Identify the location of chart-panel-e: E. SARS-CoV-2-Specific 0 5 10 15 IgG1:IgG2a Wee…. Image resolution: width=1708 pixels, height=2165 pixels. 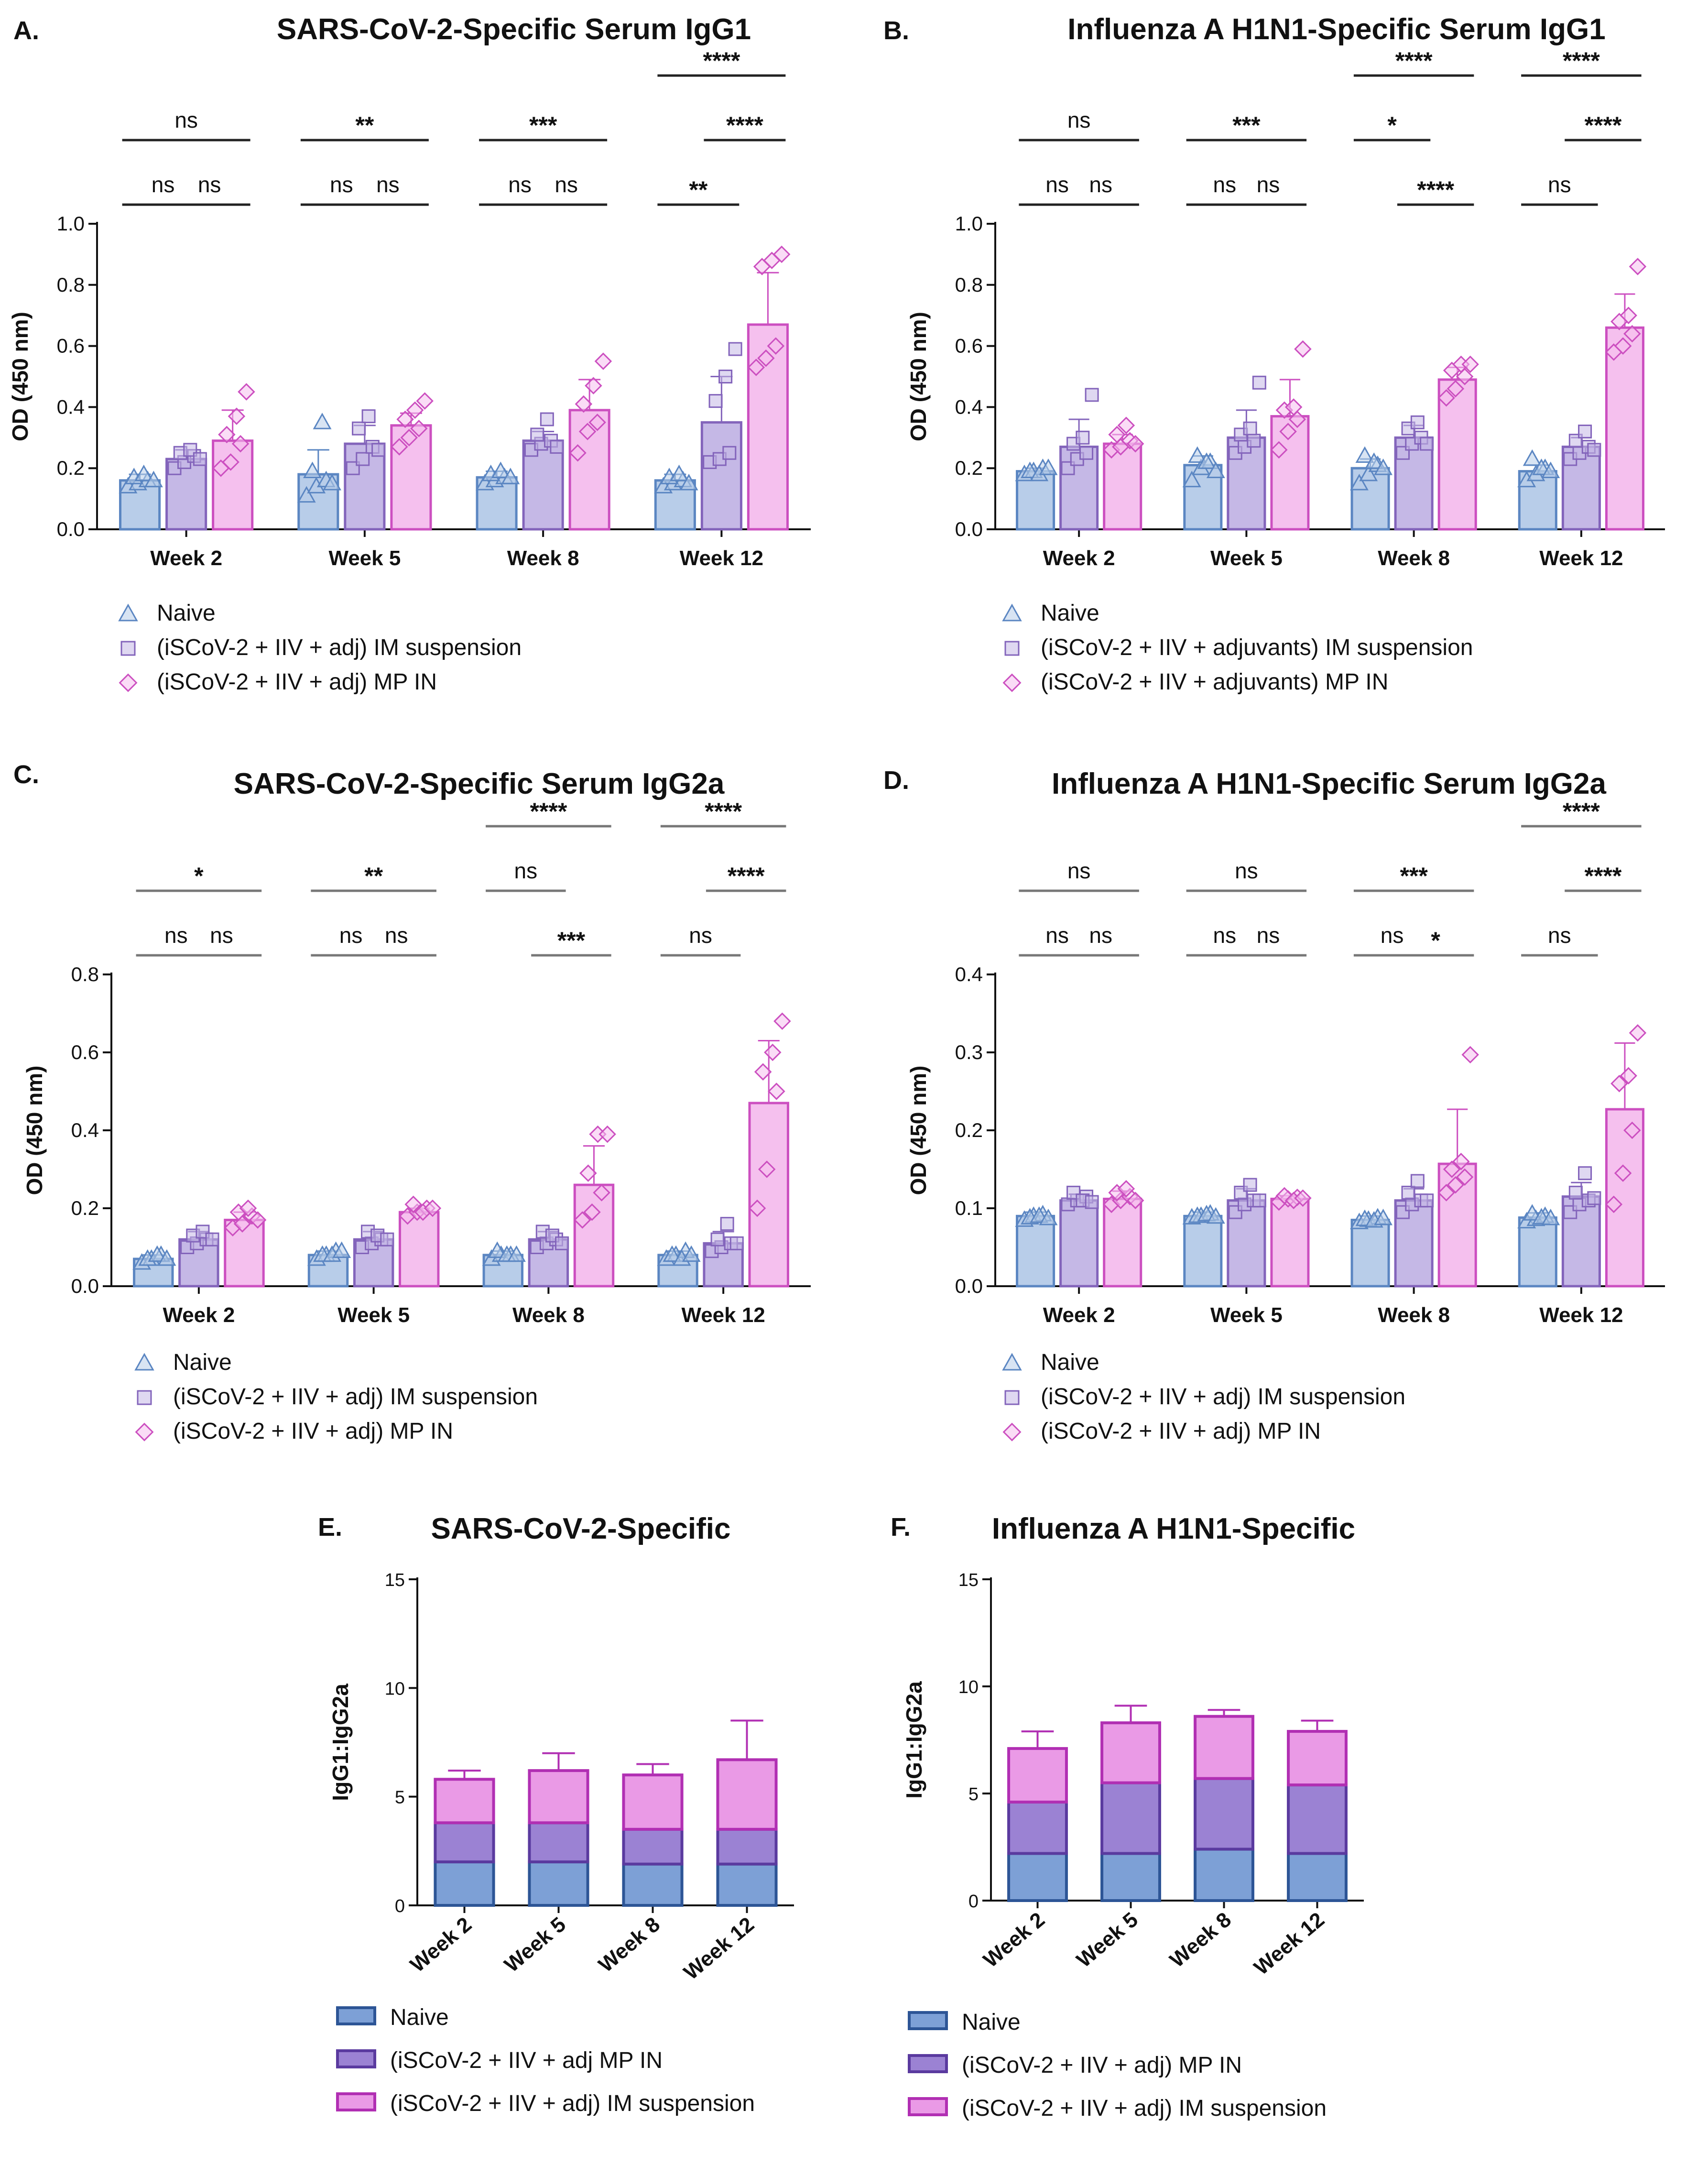
(556, 1814).